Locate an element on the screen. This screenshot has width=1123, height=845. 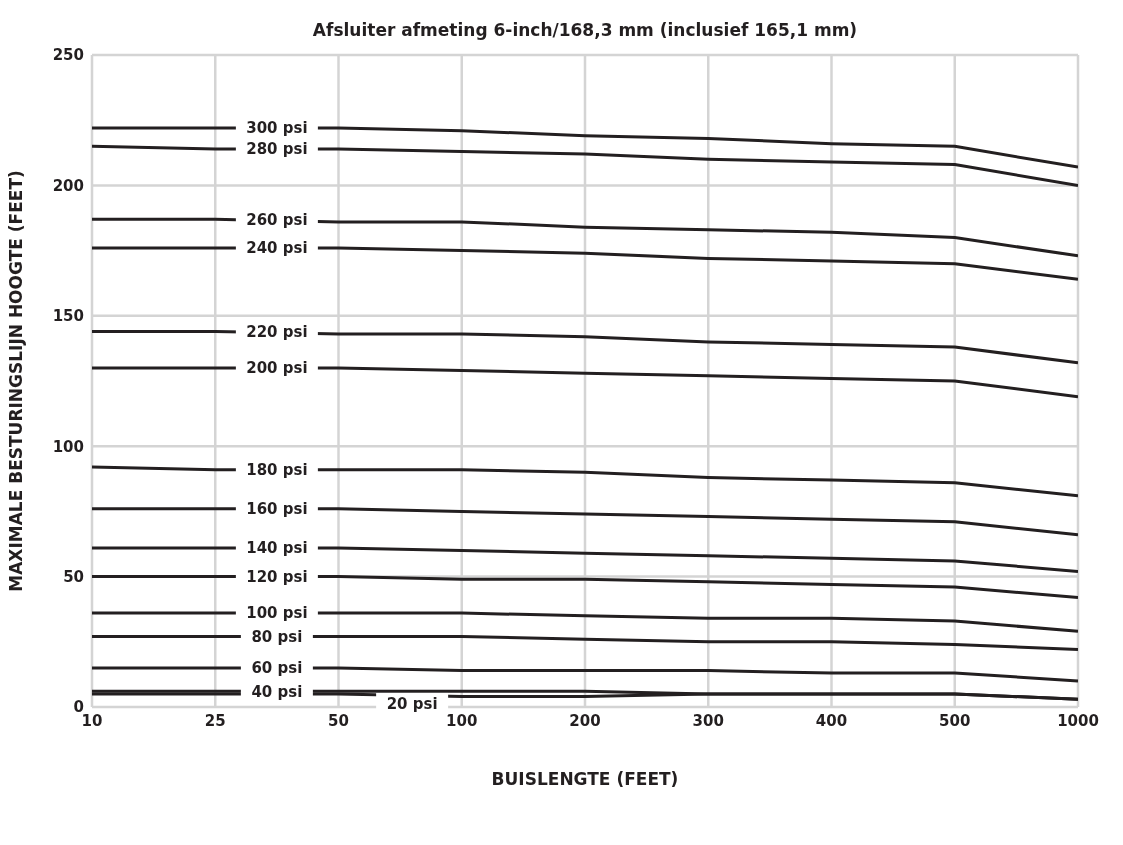
x-tick-label: 50 is located at coordinates (338, 720).